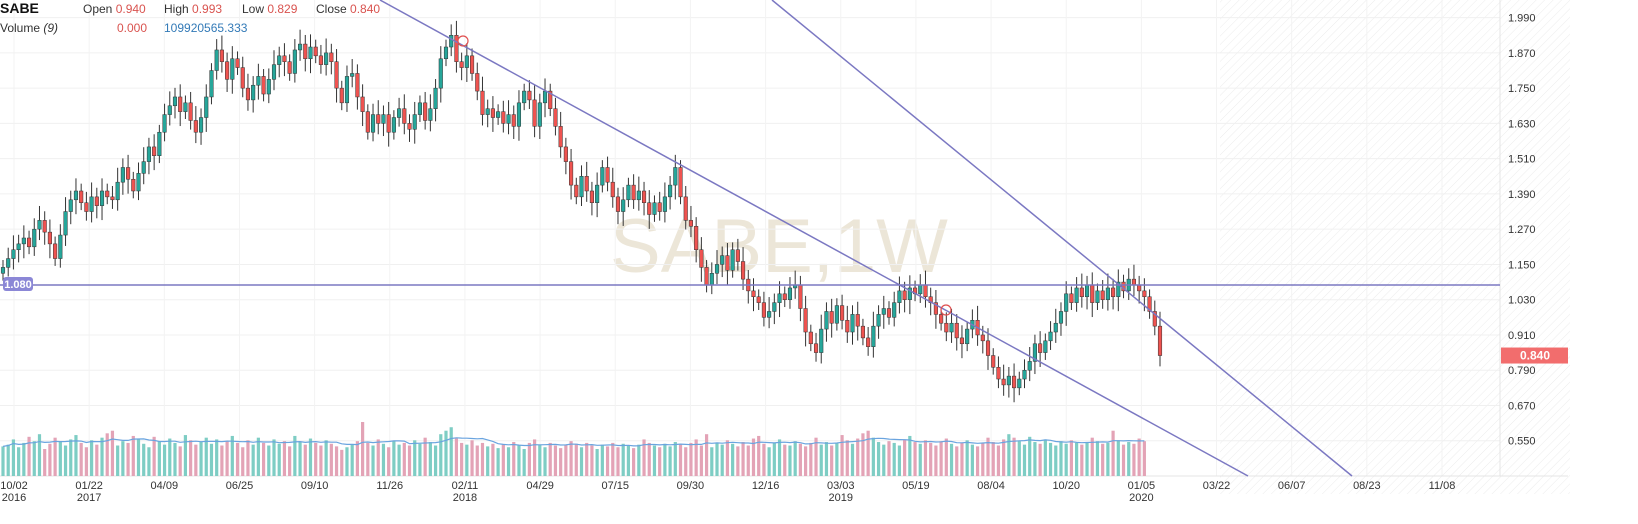  I want to click on x-tick-label: 03/03, so click(841, 486).